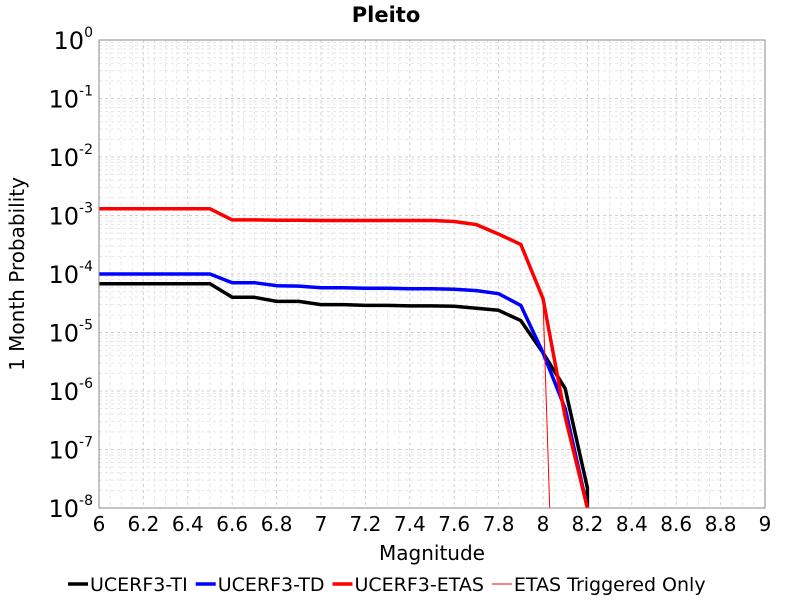  Describe the element at coordinates (17, 274) in the screenshot. I see `y-axis-title: 1 Month Probability` at that location.